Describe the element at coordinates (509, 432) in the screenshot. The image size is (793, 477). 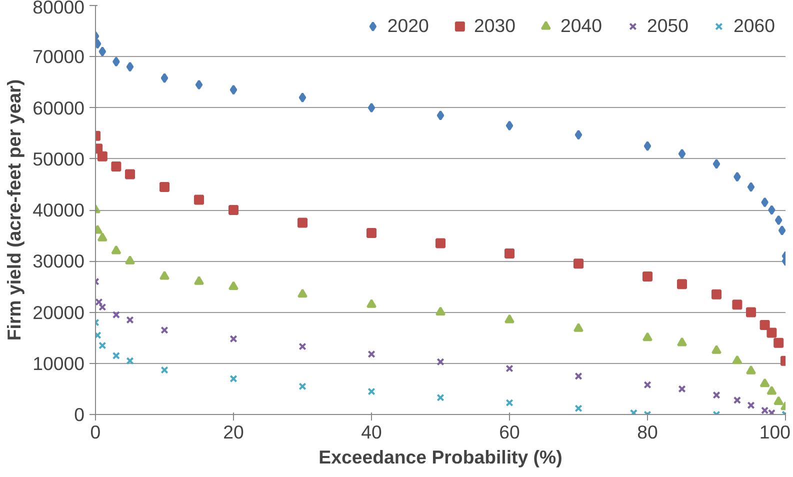
I see `x-tick-label: 60` at that location.